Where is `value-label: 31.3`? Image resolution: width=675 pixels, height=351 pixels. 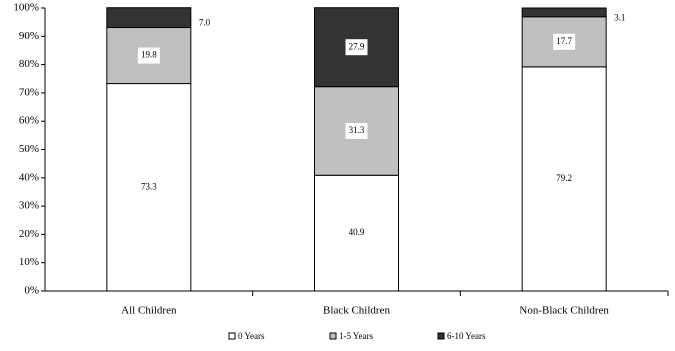
value-label: 31.3 is located at coordinates (357, 130).